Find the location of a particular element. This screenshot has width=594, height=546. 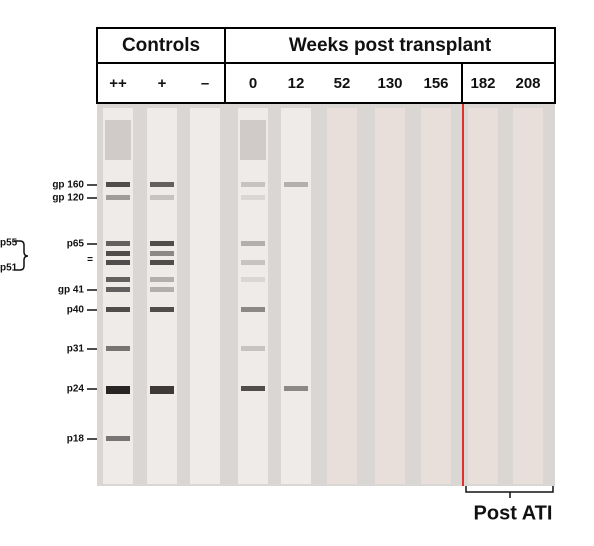

lane-label: 0 is located at coordinates (253, 83).